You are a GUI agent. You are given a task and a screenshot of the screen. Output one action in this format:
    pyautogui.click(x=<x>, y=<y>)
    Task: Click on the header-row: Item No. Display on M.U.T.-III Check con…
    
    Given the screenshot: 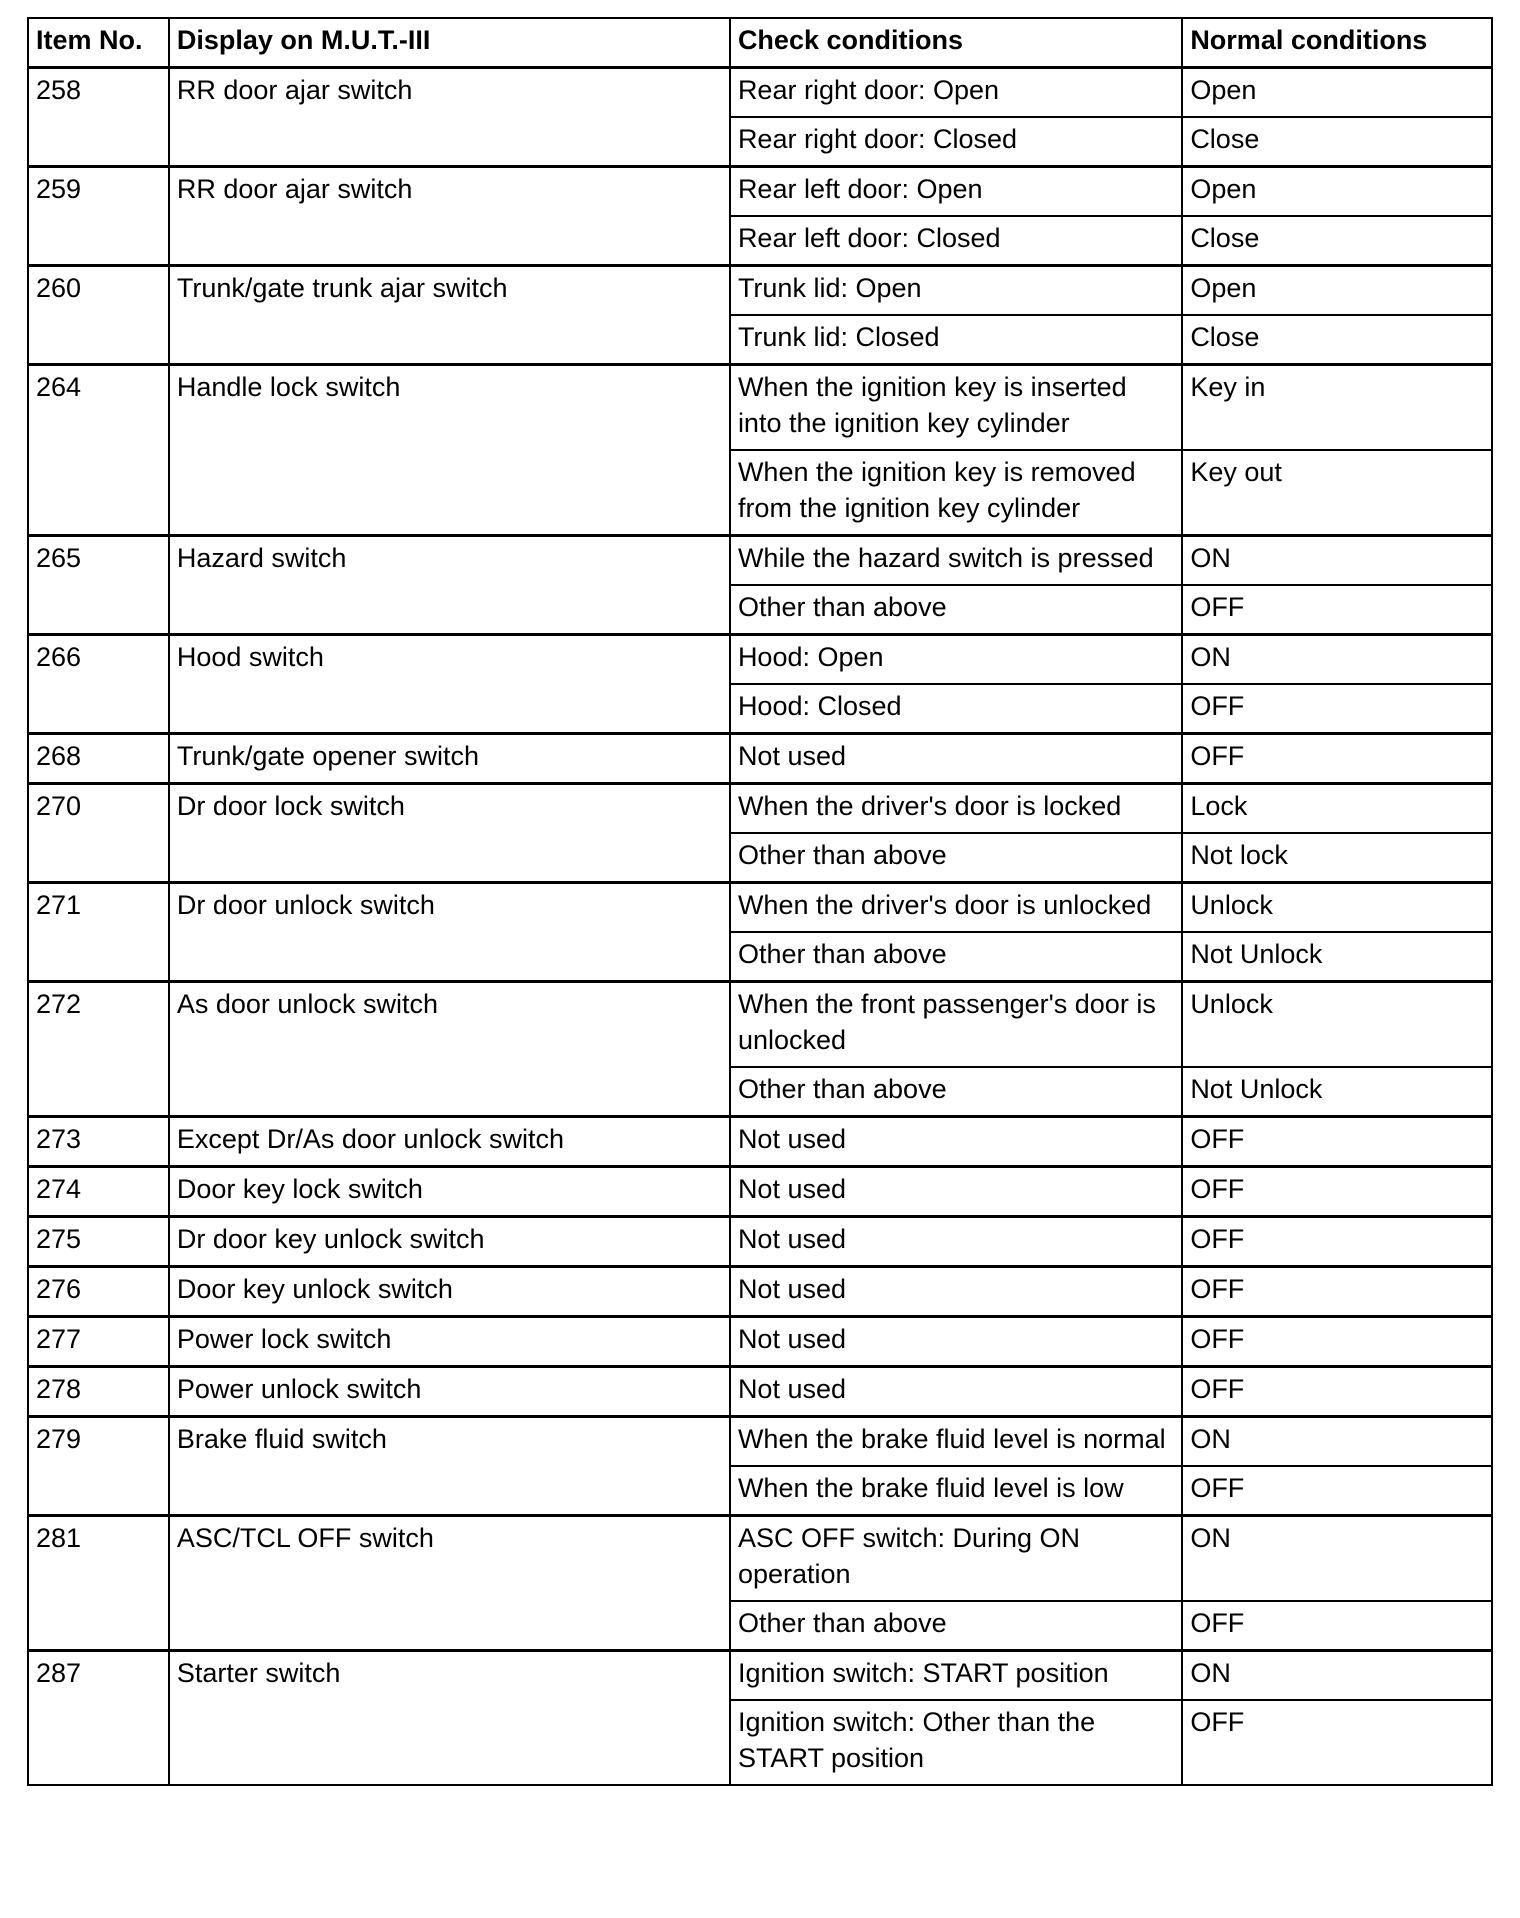 What is the action you would take?
    pyautogui.click(x=760, y=43)
    